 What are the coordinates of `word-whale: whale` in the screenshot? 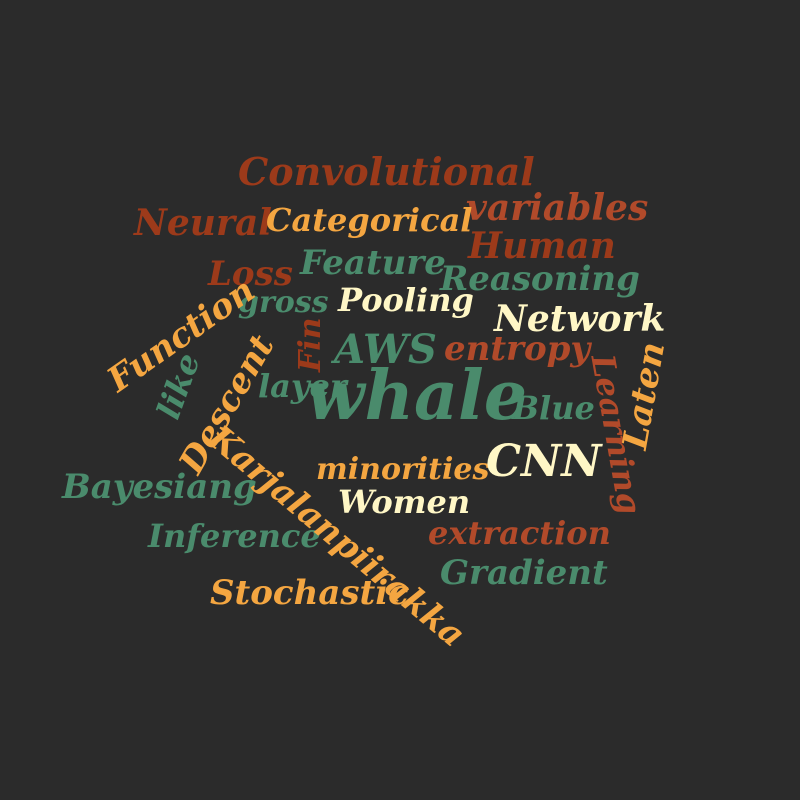 It's located at (417, 396).